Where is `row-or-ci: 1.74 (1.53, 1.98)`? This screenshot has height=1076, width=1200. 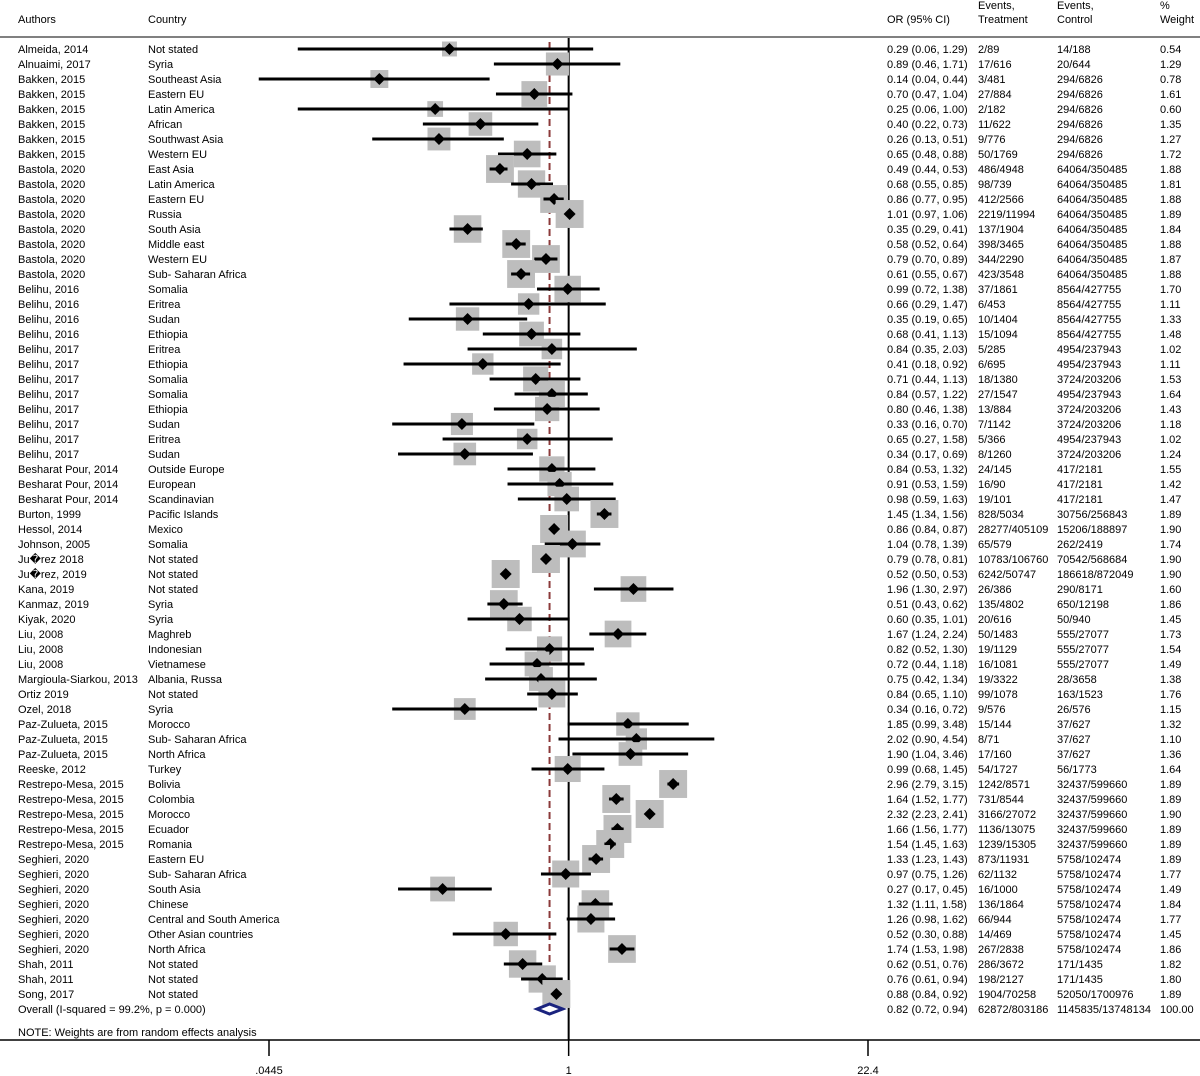
row-or-ci: 1.74 (1.53, 1.98) is located at coordinates (927, 950).